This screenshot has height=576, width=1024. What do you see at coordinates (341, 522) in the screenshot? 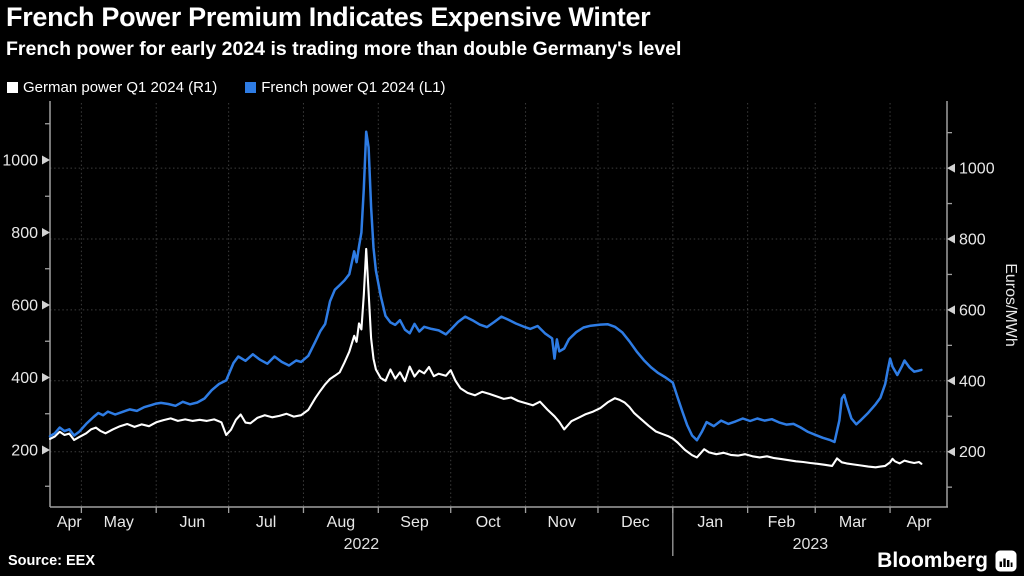
I see `month-label: Aug` at bounding box center [341, 522].